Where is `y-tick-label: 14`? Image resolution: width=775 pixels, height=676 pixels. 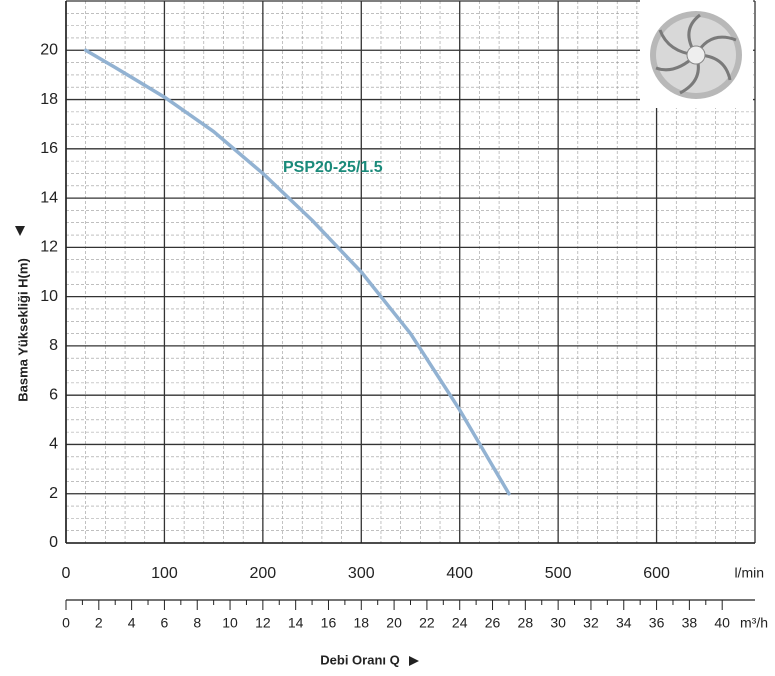
y-tick-label: 14 is located at coordinates (49, 197).